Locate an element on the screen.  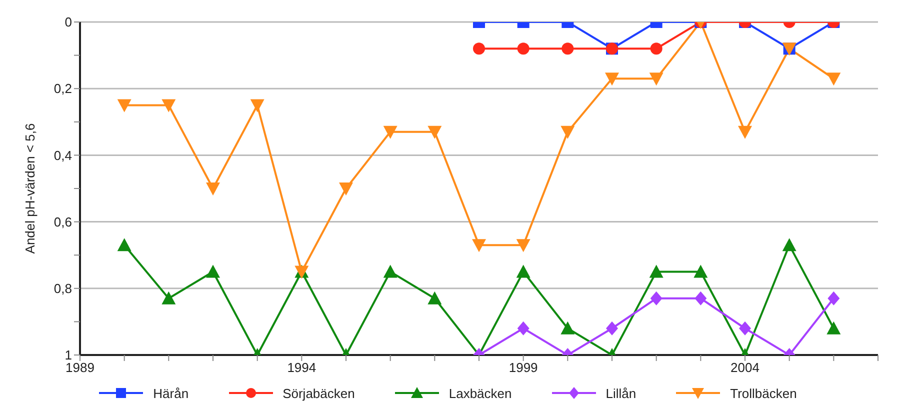
y-tick-label: 0 is located at coordinates (68, 22).